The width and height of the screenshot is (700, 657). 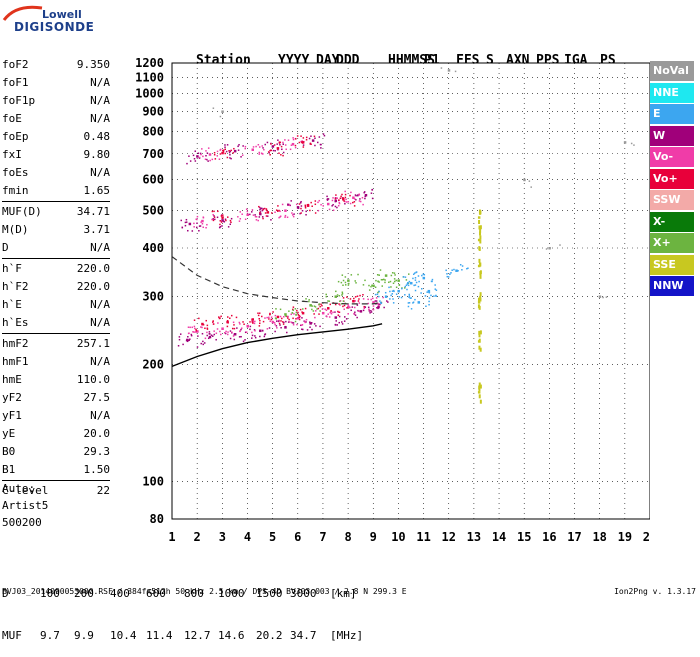 I want to click on param-value: 220.0, so click(x=93, y=268).